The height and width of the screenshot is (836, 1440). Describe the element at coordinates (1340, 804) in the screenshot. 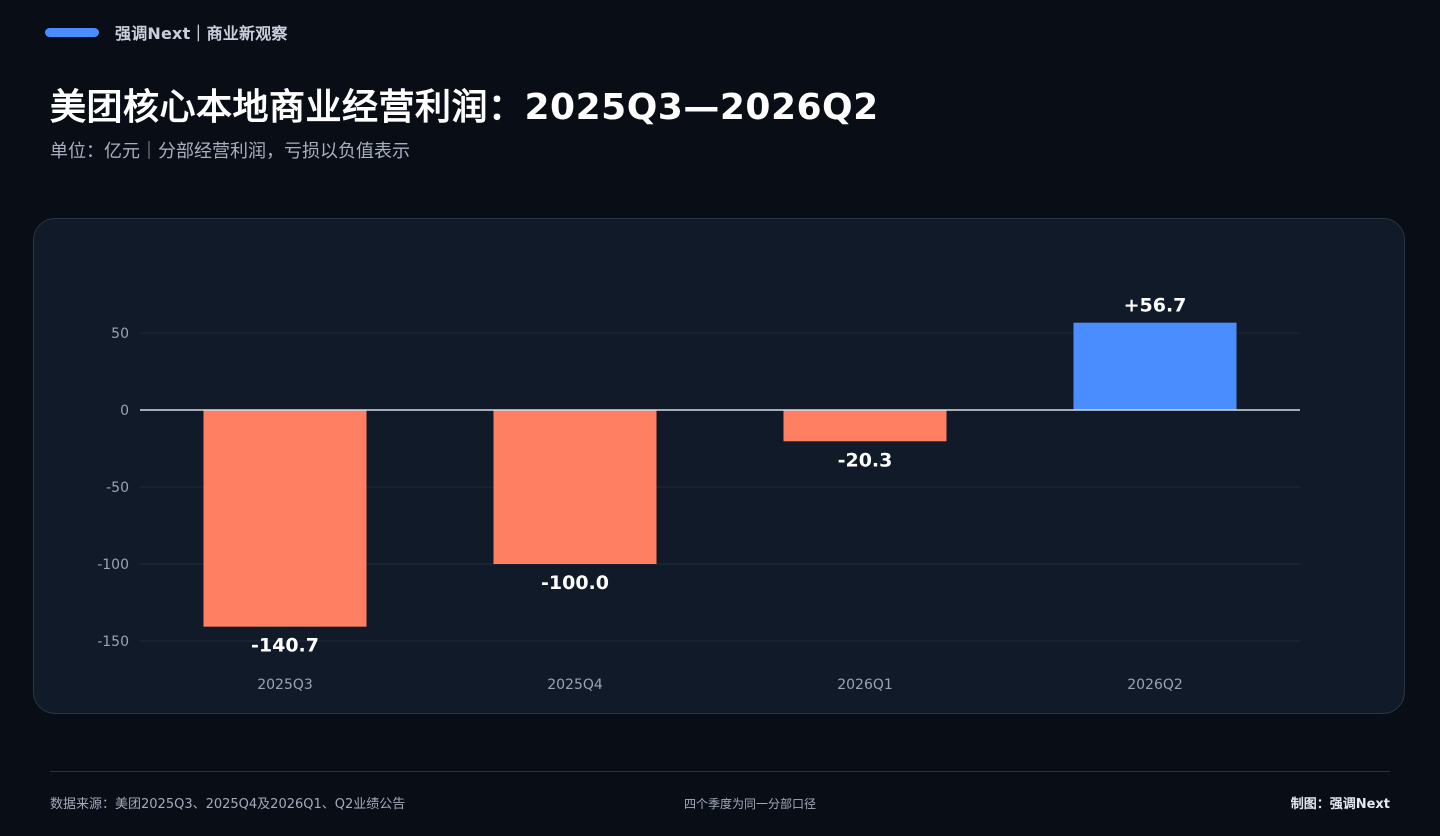

I see `chart-credit: 制图：强调Next` at that location.